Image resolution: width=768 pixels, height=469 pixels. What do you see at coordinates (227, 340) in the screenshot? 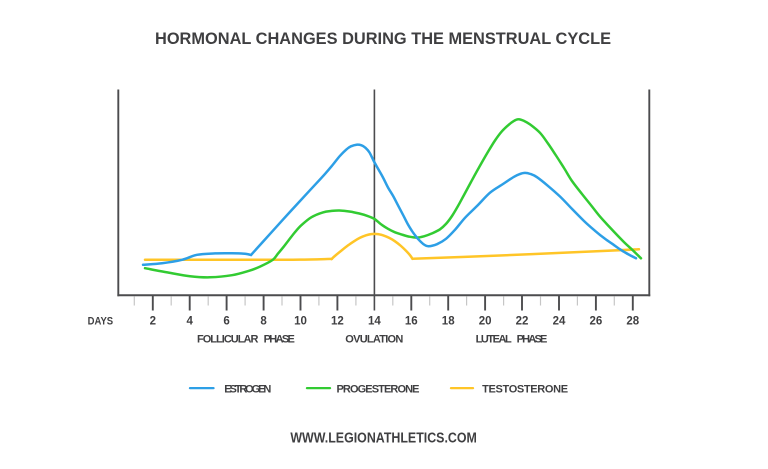
I see `svg-text: FOLLICULAR` at bounding box center [227, 340].